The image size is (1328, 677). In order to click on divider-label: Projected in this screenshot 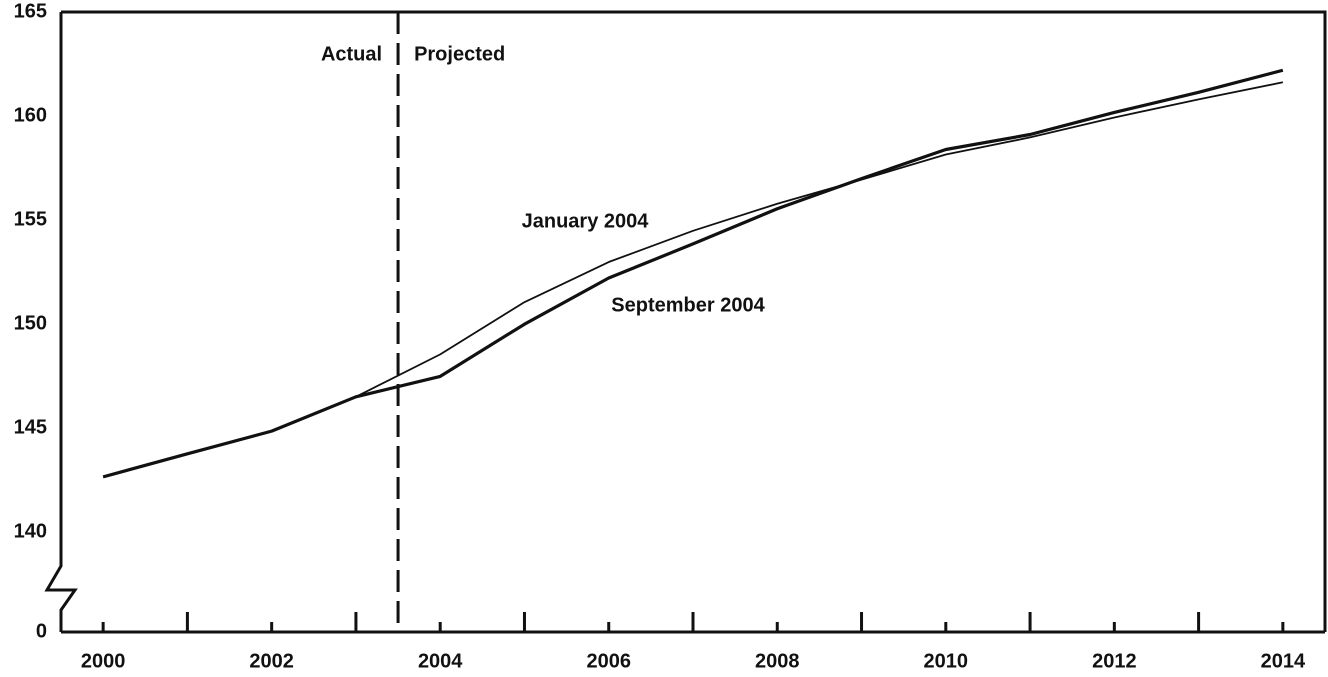, I will do `click(459, 54)`.